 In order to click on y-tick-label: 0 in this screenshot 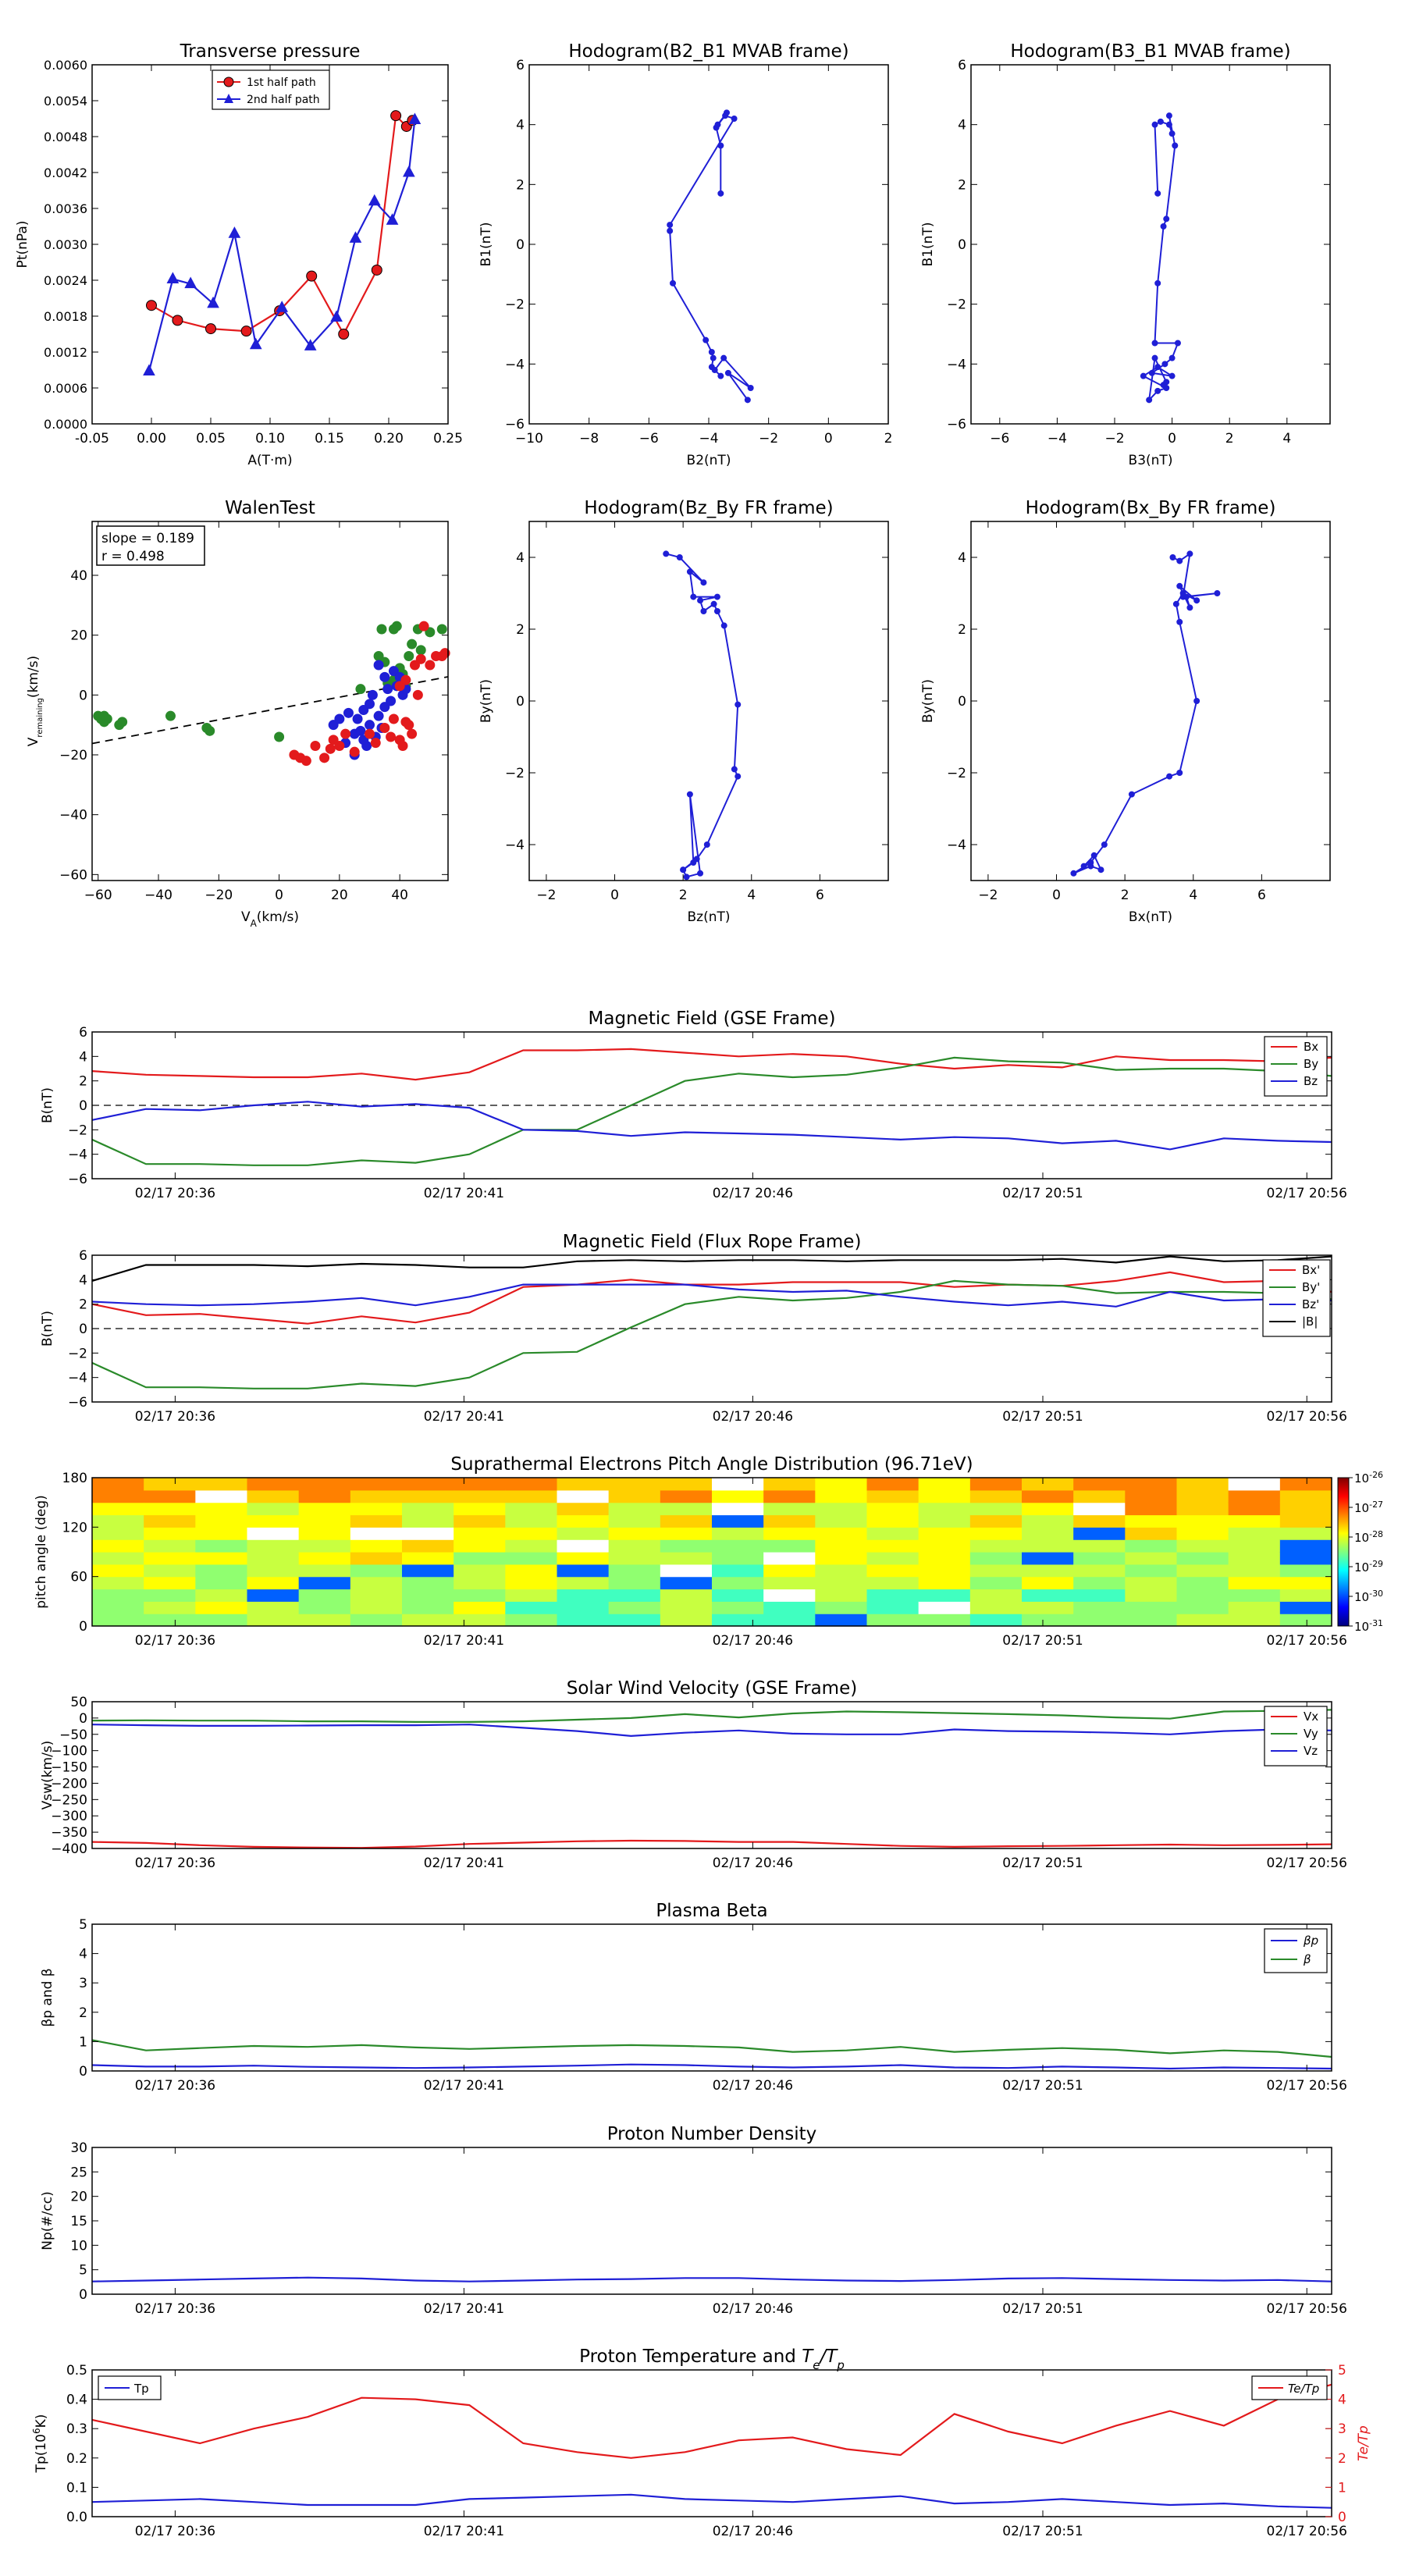, I will do `click(962, 245)`.